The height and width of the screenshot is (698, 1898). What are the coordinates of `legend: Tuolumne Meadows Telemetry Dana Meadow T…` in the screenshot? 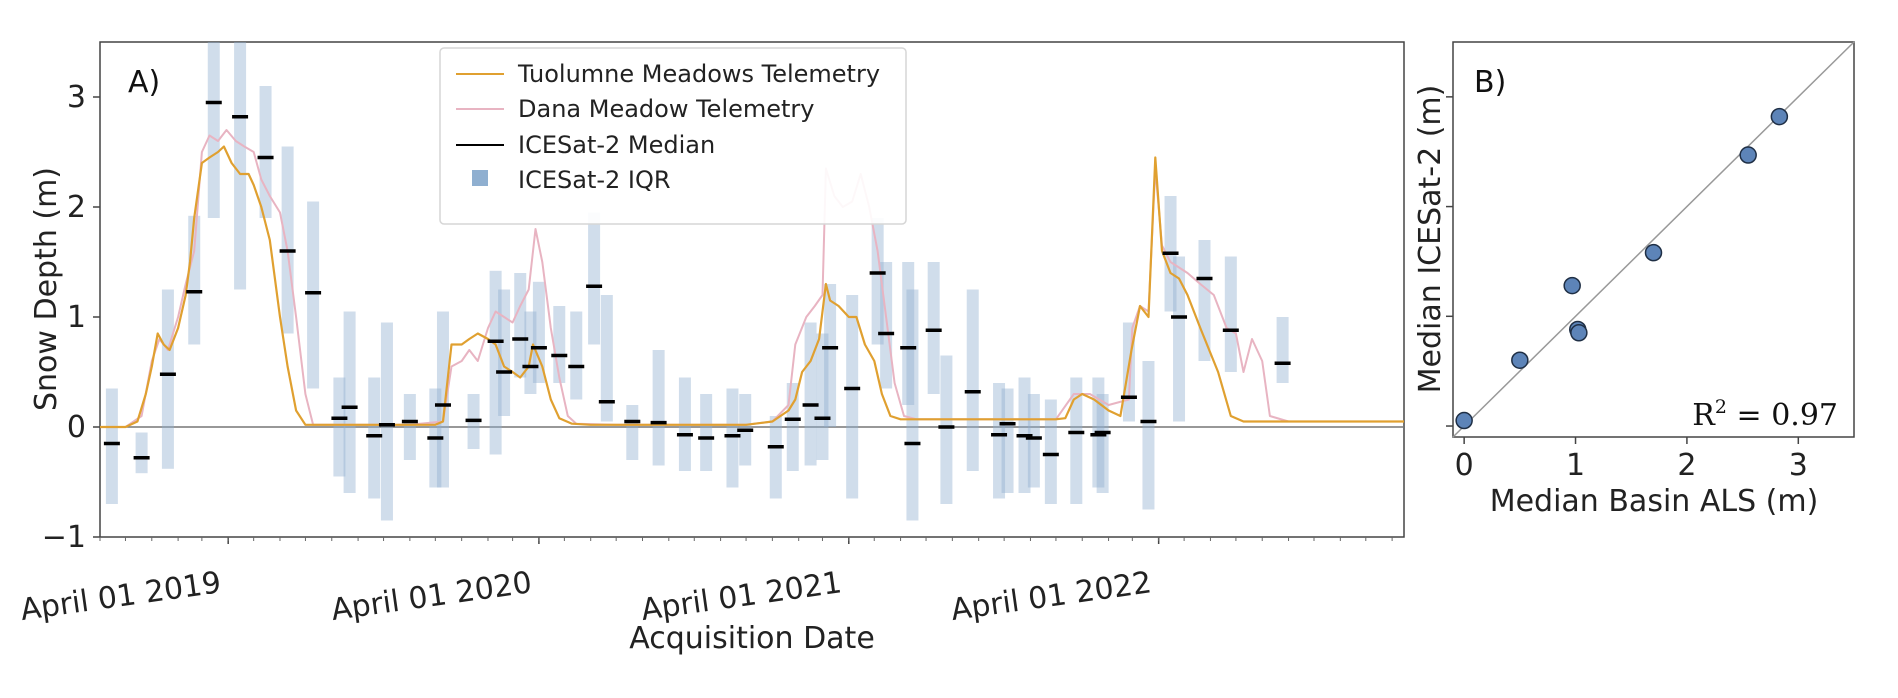 It's located at (673, 136).